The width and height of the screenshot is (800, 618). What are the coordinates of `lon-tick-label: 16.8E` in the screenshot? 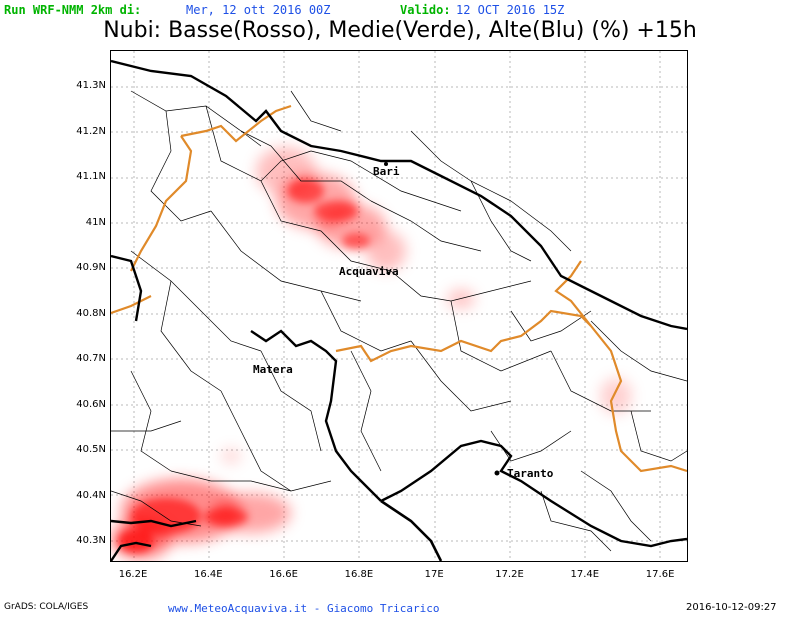 It's located at (359, 574).